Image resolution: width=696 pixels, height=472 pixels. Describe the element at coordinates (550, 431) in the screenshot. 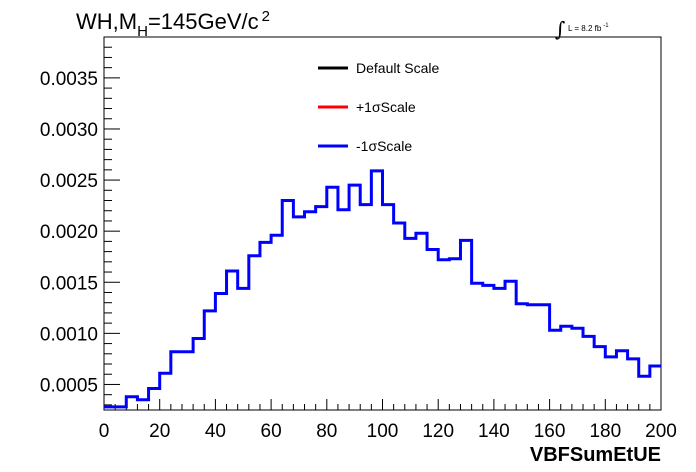

I see `x-tick-label: 160` at that location.